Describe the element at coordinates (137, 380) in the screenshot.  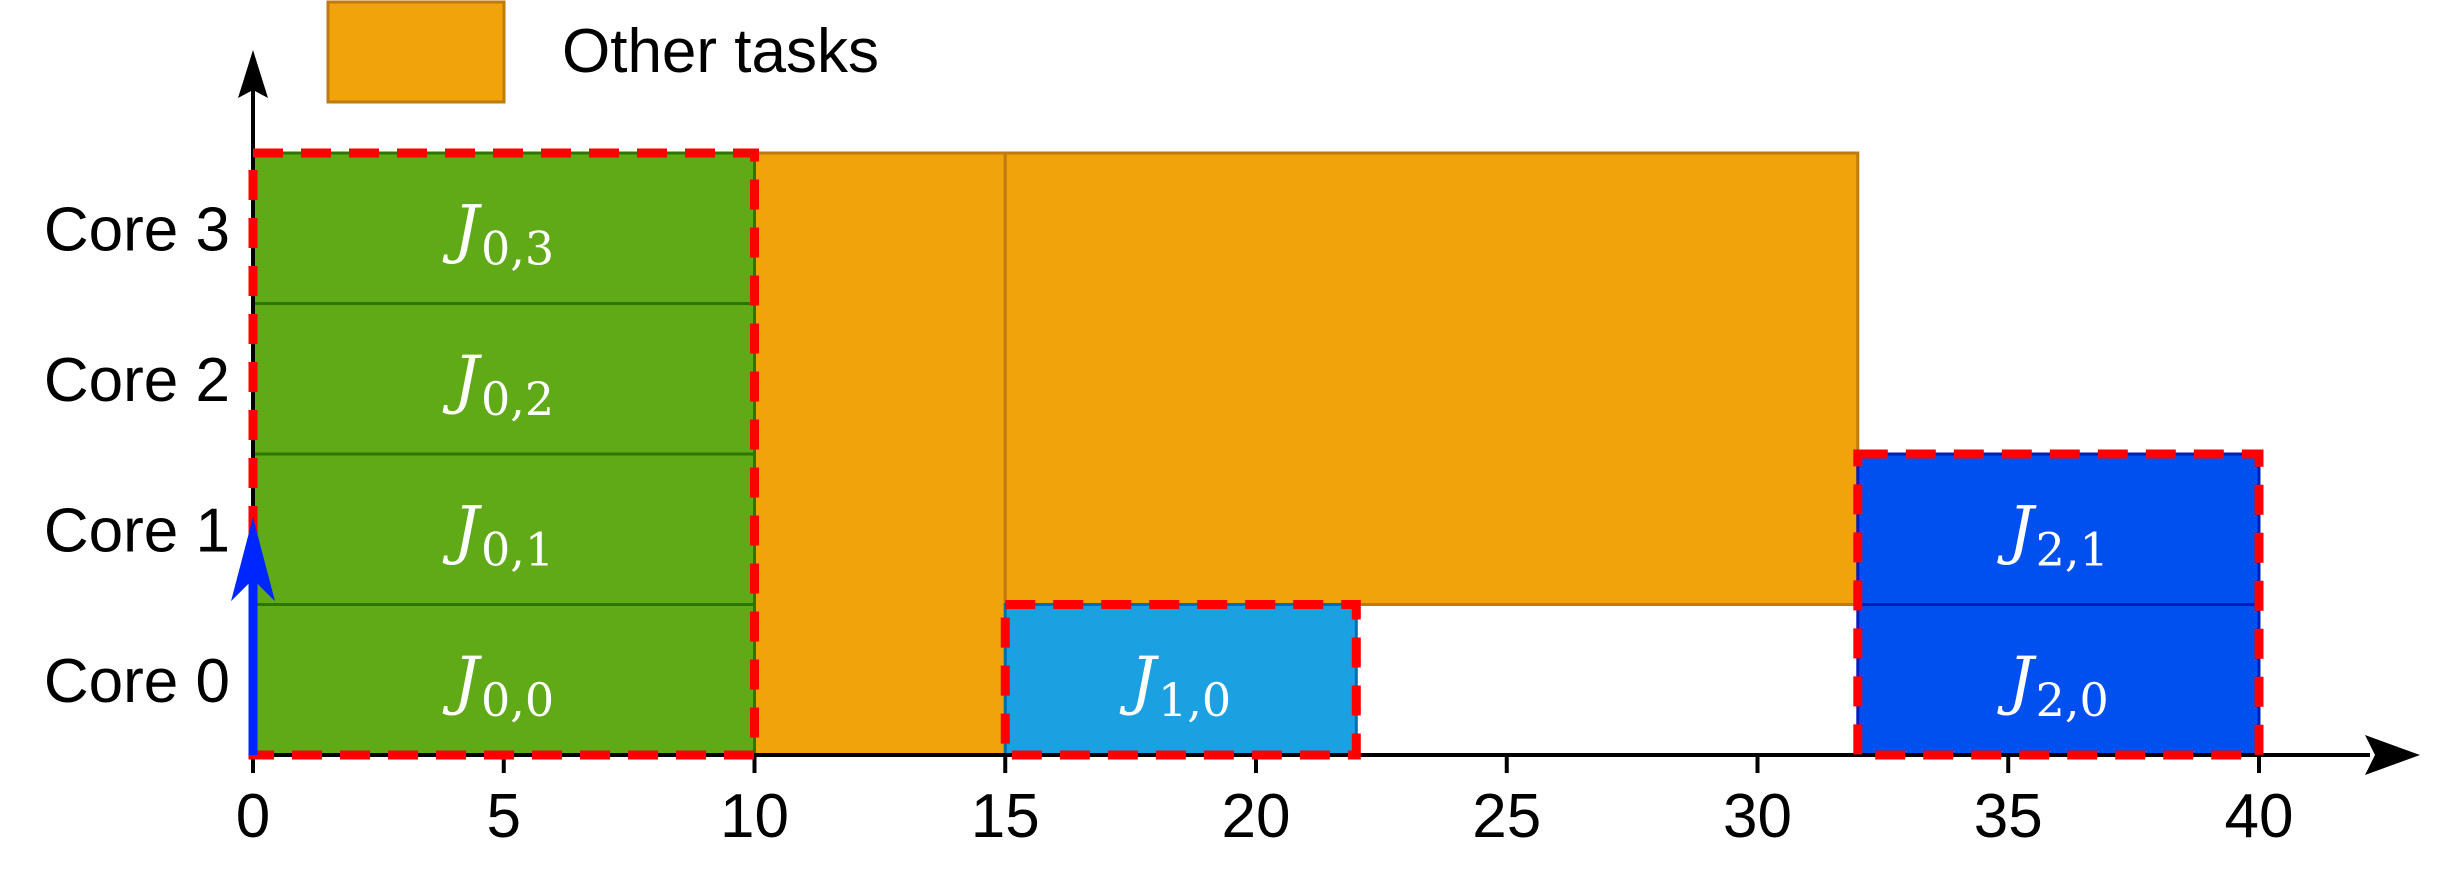
I see `core-label-2: Core 2` at that location.